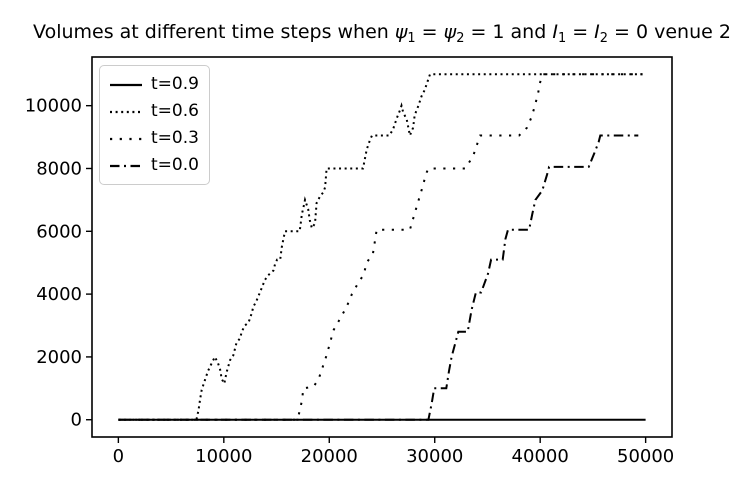 This screenshot has height=498, width=747. Describe the element at coordinates (59, 357) in the screenshot. I see `y-tick-label: 2000` at that location.